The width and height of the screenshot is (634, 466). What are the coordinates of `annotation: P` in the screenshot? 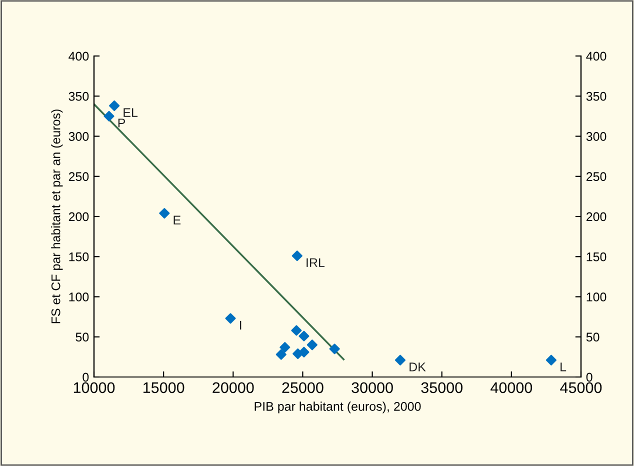 It's located at (122, 123).